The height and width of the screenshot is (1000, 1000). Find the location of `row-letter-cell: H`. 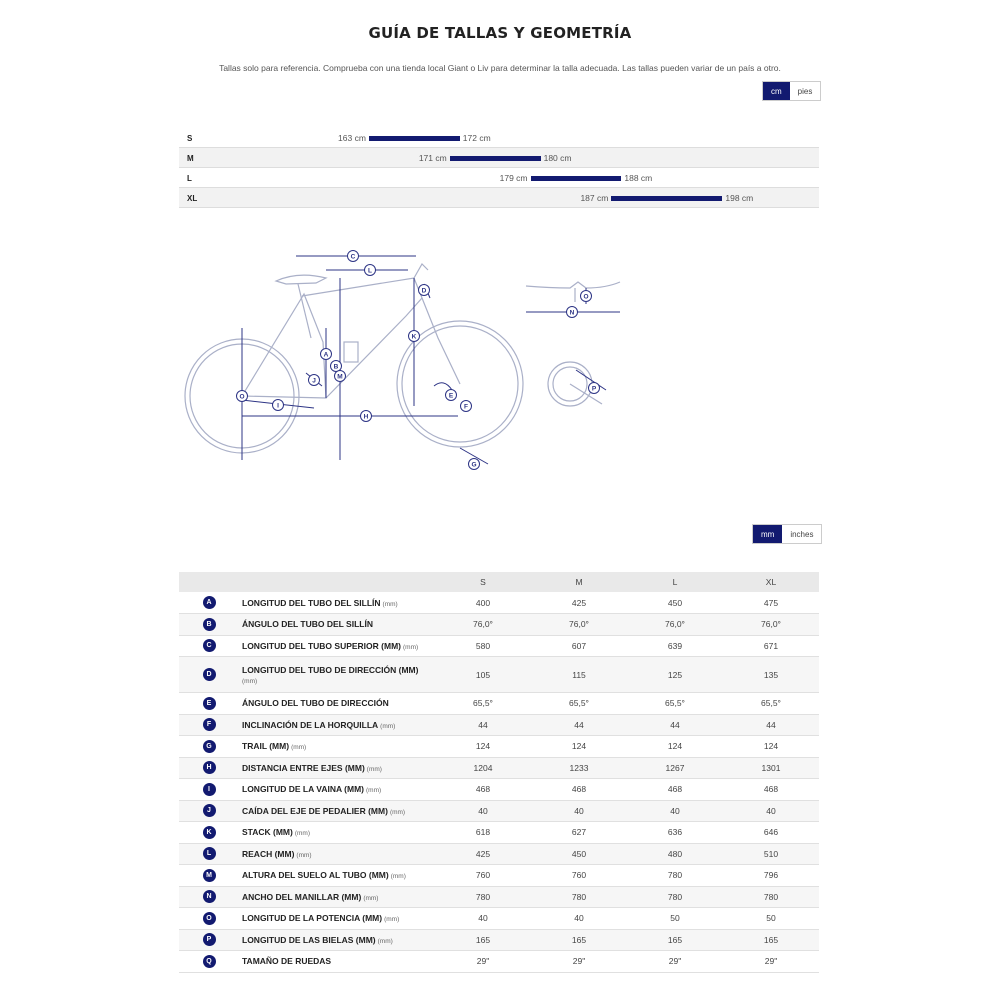

row-letter-cell: H is located at coordinates (209, 768).